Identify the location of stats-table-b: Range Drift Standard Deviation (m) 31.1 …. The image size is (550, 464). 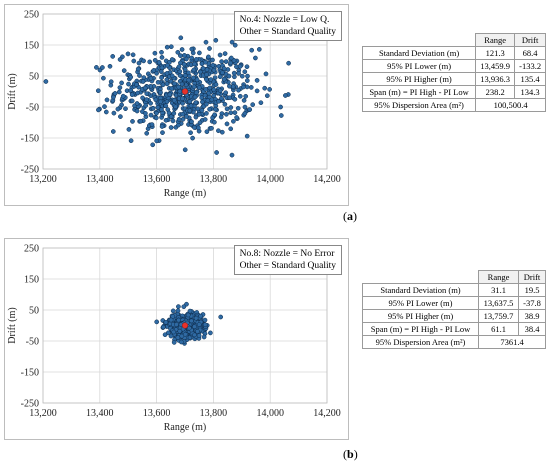
(453, 309).